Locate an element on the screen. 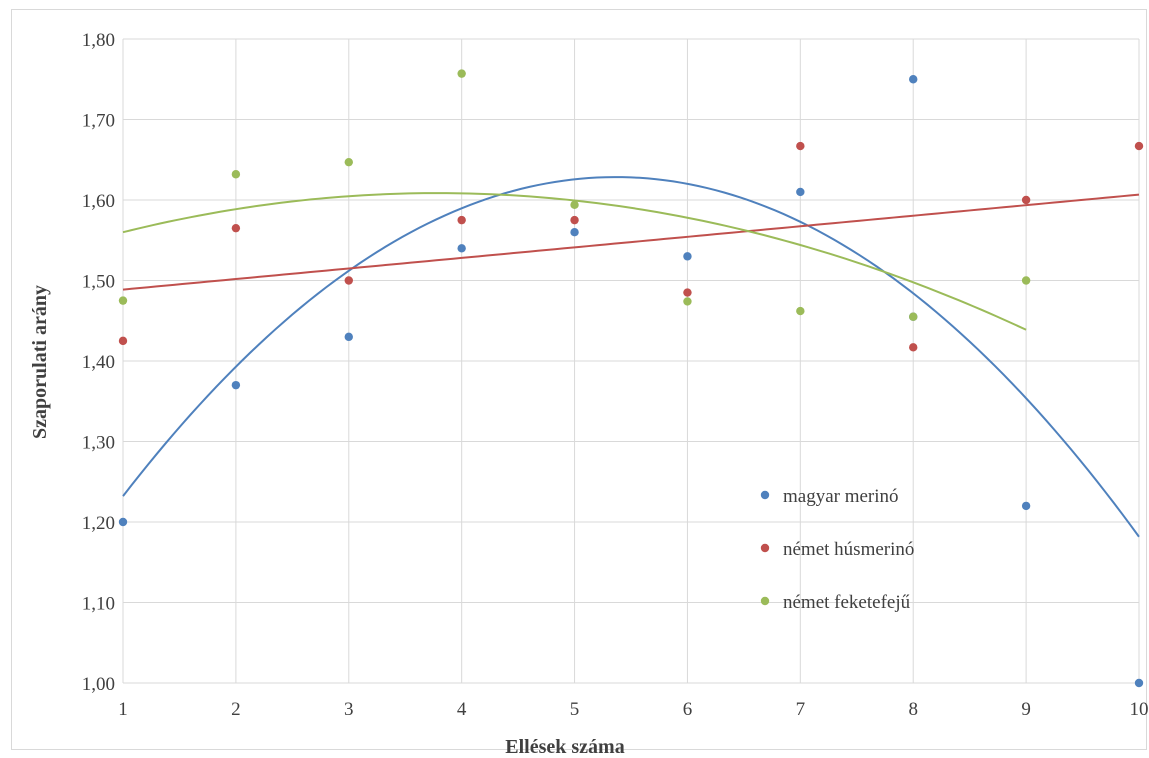 This screenshot has height=758, width=1149. x-tick-label: 1 is located at coordinates (123, 709).